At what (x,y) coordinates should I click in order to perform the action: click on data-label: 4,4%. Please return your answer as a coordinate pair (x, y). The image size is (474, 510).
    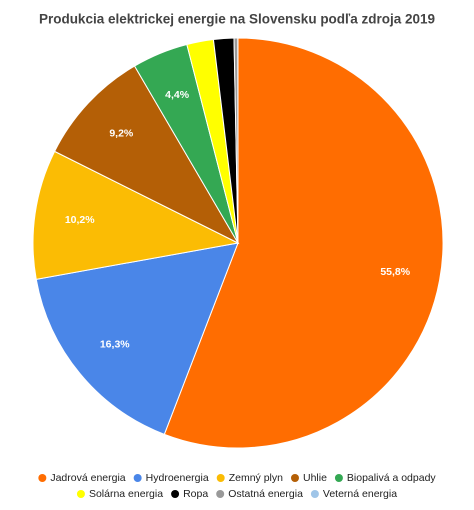
    Looking at the image, I should click on (177, 95).